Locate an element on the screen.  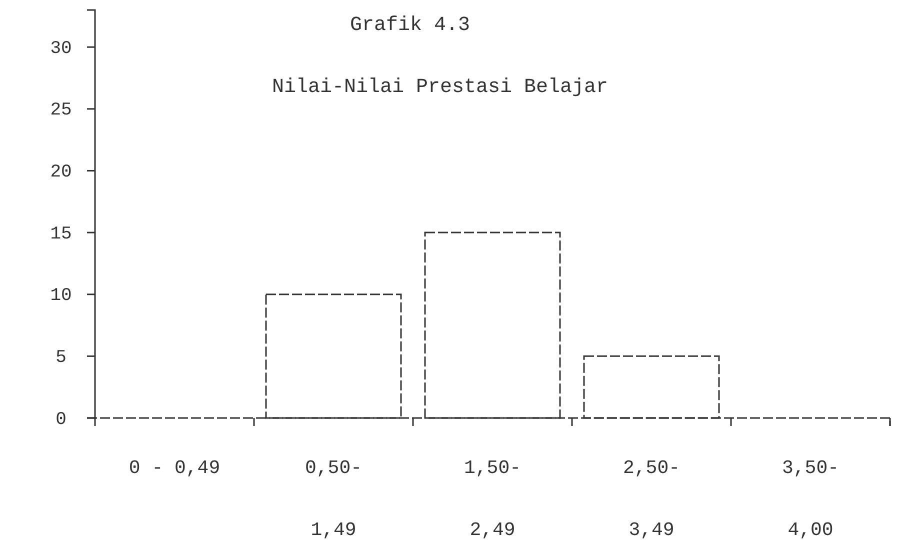
y-tick-label: 15 is located at coordinates (61, 234).